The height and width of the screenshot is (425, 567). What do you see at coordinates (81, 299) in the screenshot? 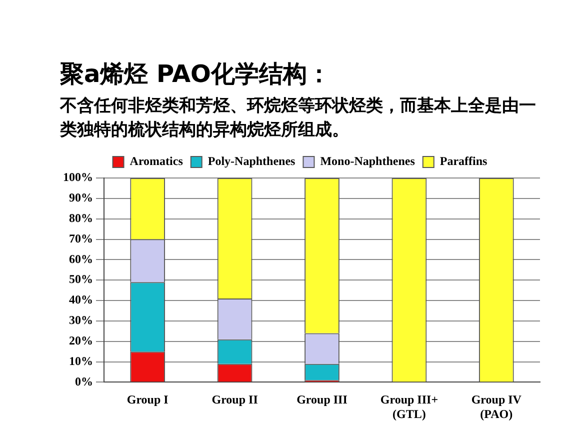
I see `y-tick-label: 40%` at bounding box center [81, 299].